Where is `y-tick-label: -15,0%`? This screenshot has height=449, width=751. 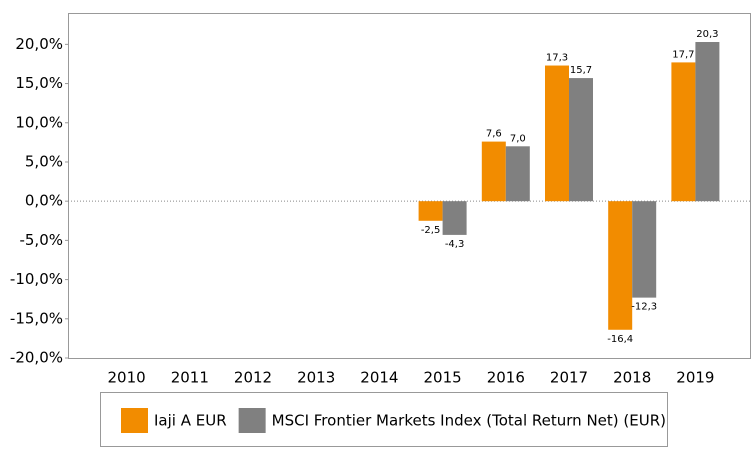 y-tick-label: -15,0% is located at coordinates (36, 318).